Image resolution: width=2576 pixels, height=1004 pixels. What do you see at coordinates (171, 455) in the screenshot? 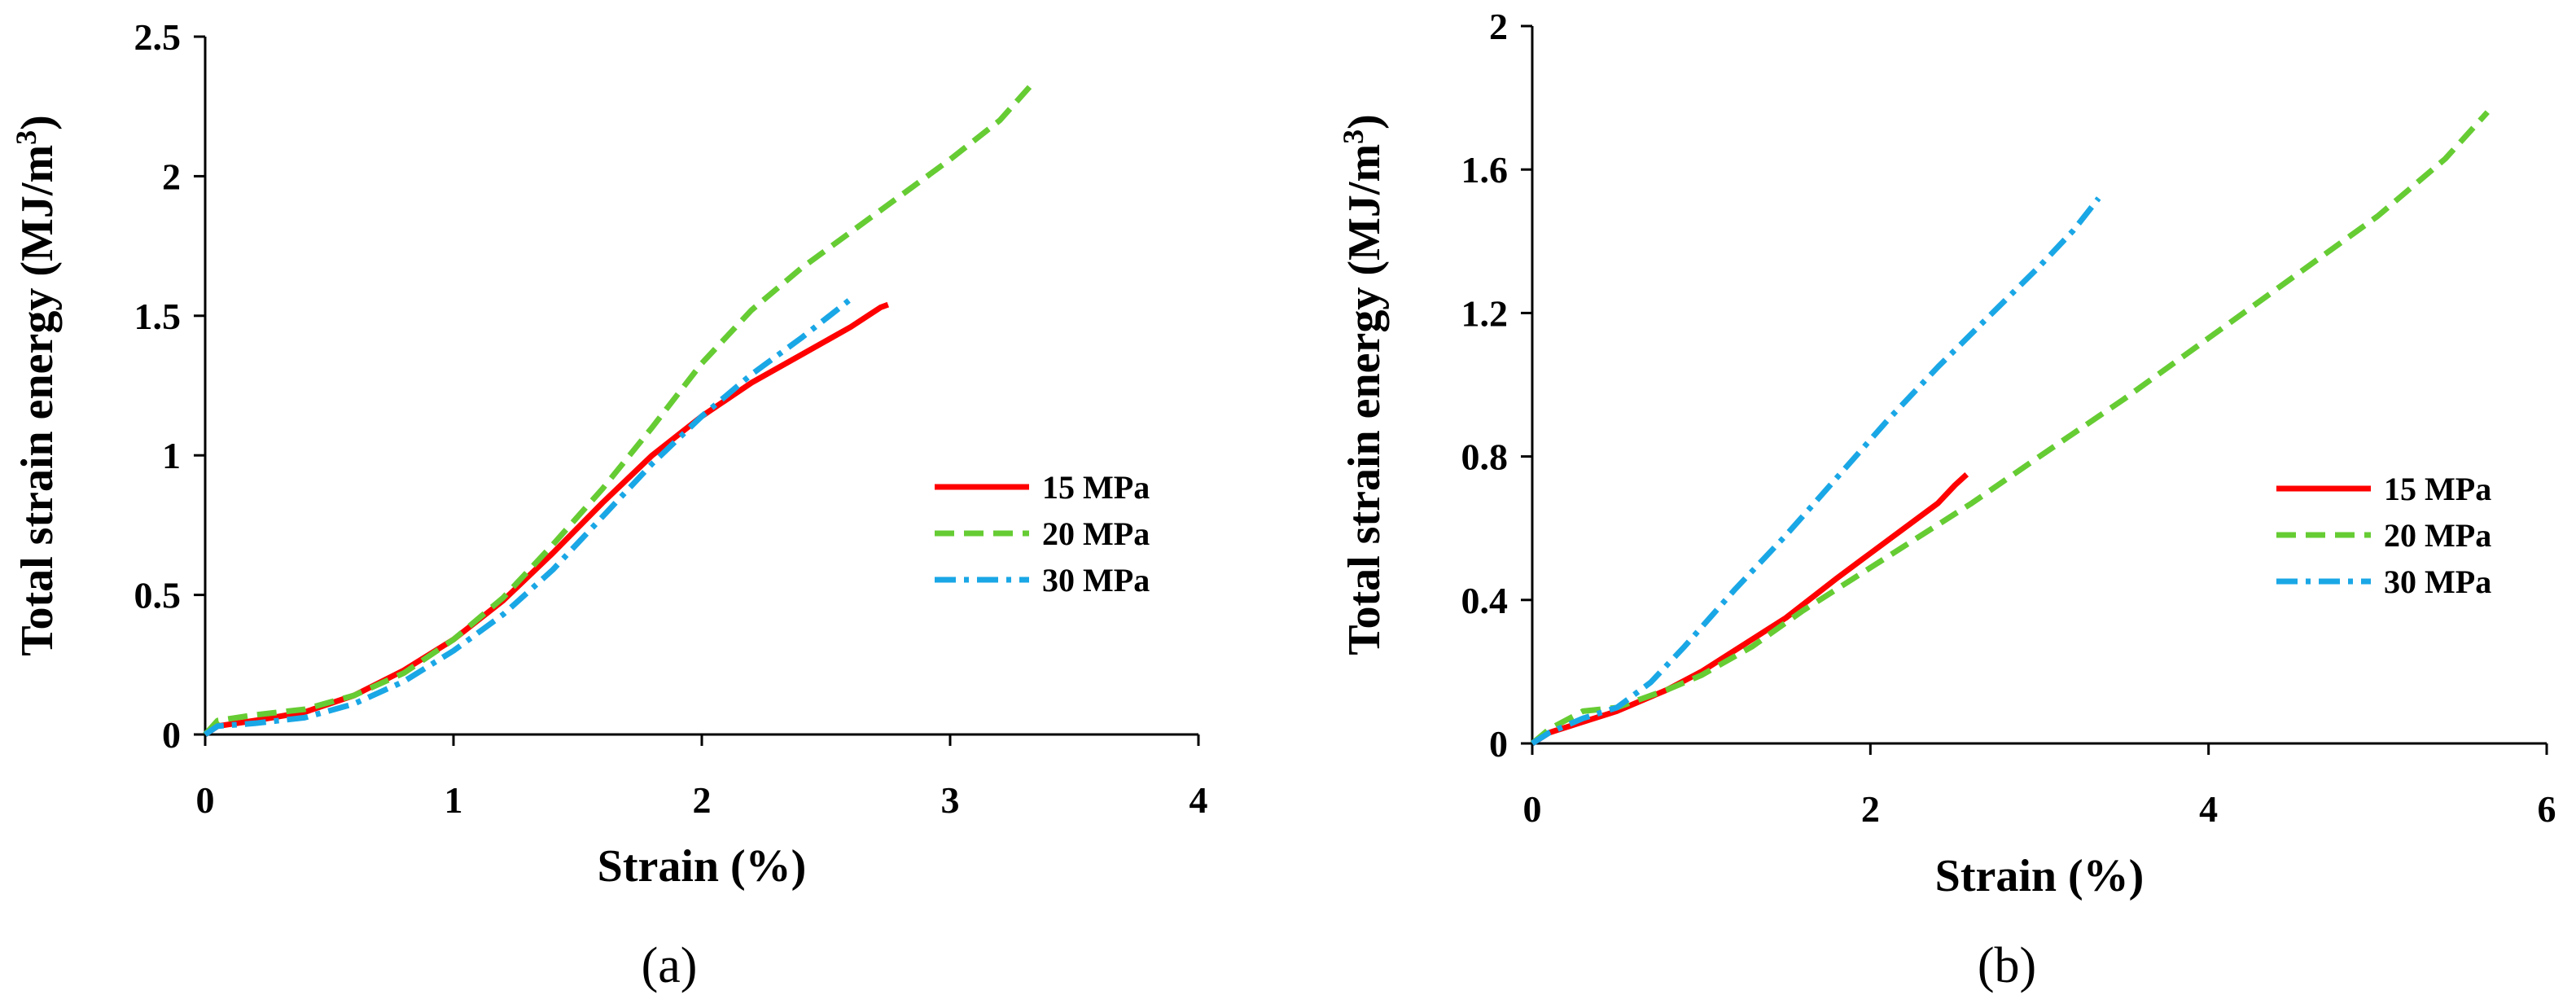
I see `y-tick-label: 1` at bounding box center [171, 455].